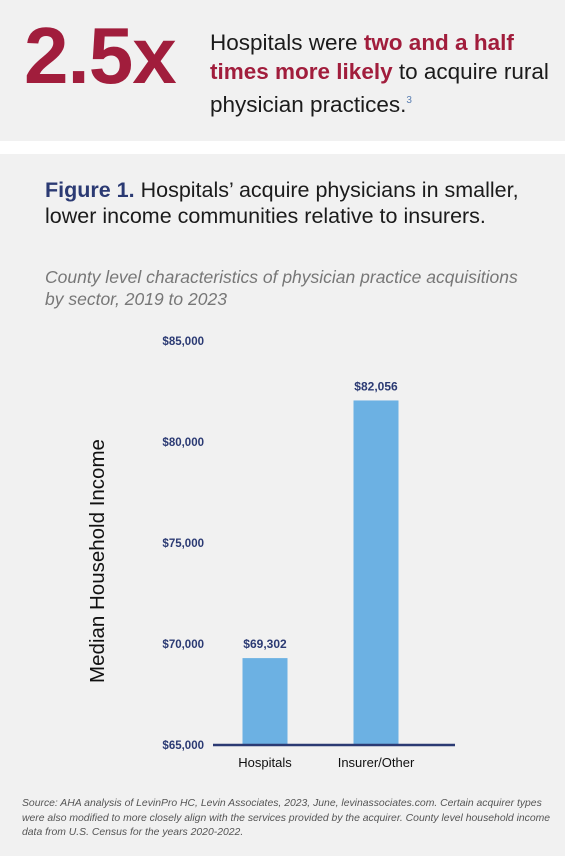  What do you see at coordinates (265, 762) in the screenshot?
I see `x-tick-label: Hospitals` at bounding box center [265, 762].